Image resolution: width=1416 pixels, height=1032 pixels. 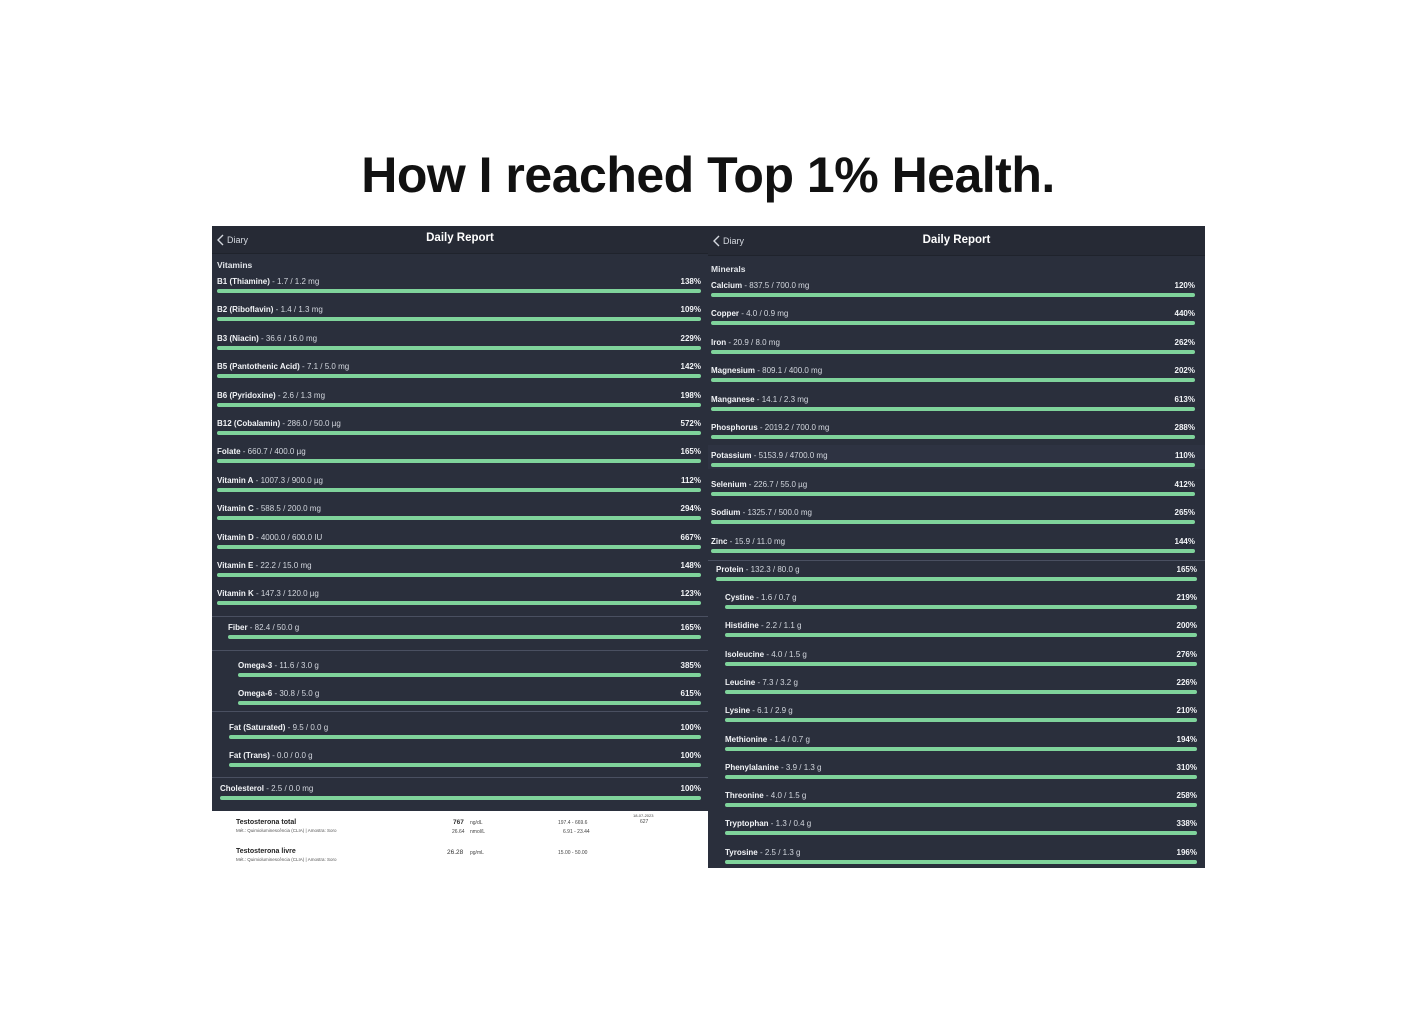 What do you see at coordinates (690, 367) in the screenshot?
I see `nutrient-percent: 142%` at bounding box center [690, 367].